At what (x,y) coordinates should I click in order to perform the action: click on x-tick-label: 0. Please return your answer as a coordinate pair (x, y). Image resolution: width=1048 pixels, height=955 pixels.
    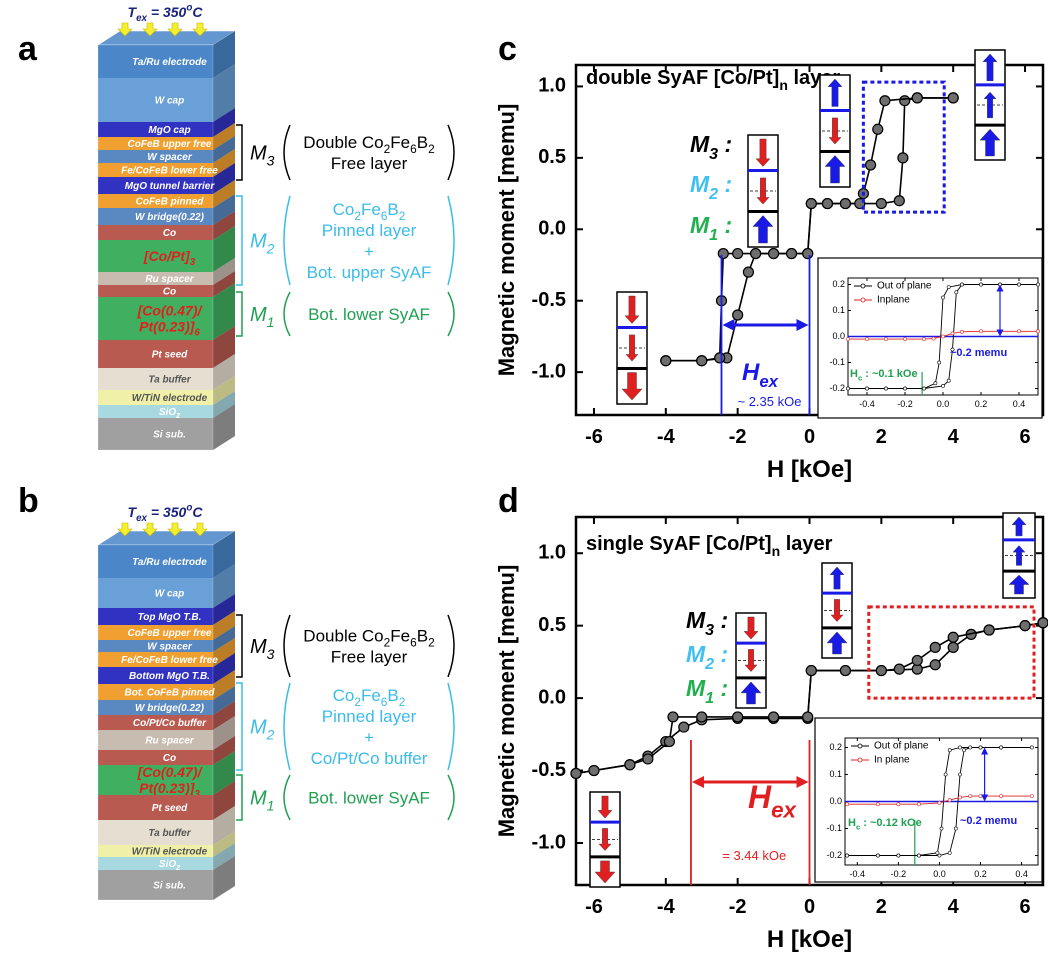
    Looking at the image, I should click on (809, 437).